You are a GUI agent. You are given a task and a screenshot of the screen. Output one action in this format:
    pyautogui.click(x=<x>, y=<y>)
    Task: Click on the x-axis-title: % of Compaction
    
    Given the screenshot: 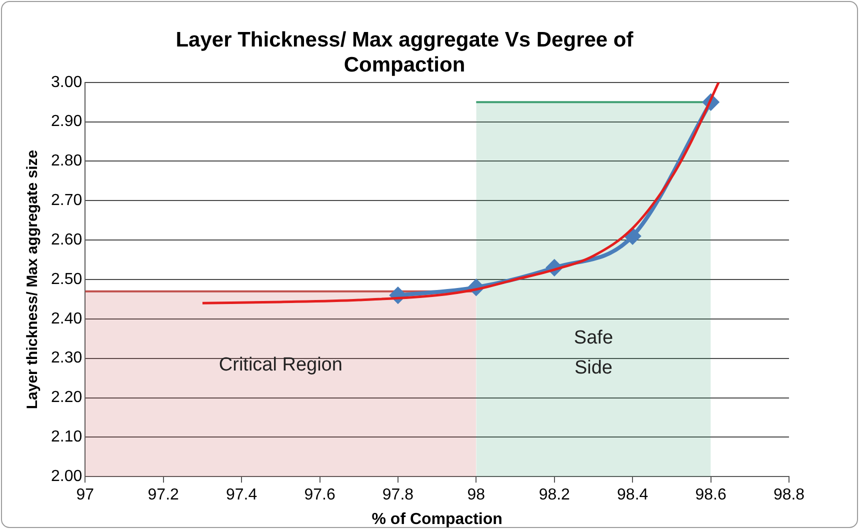 What is the action you would take?
    pyautogui.click(x=437, y=519)
    